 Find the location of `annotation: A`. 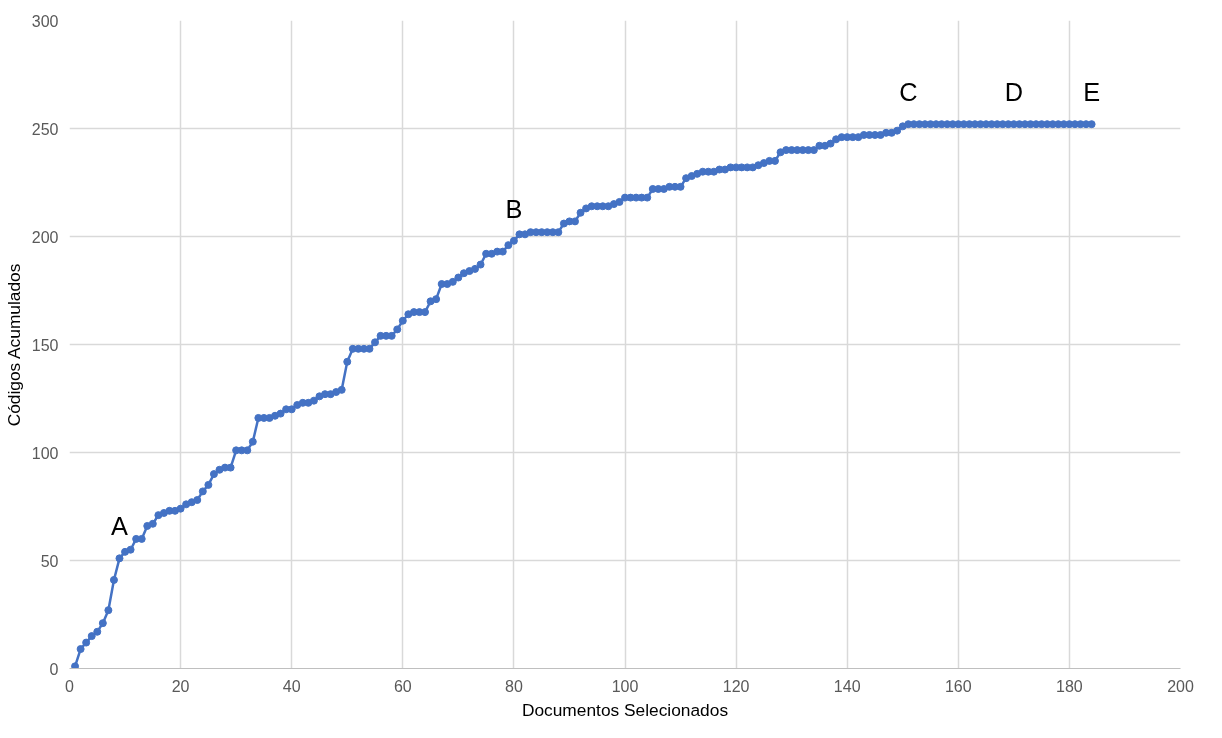

annotation: A is located at coordinates (120, 526).